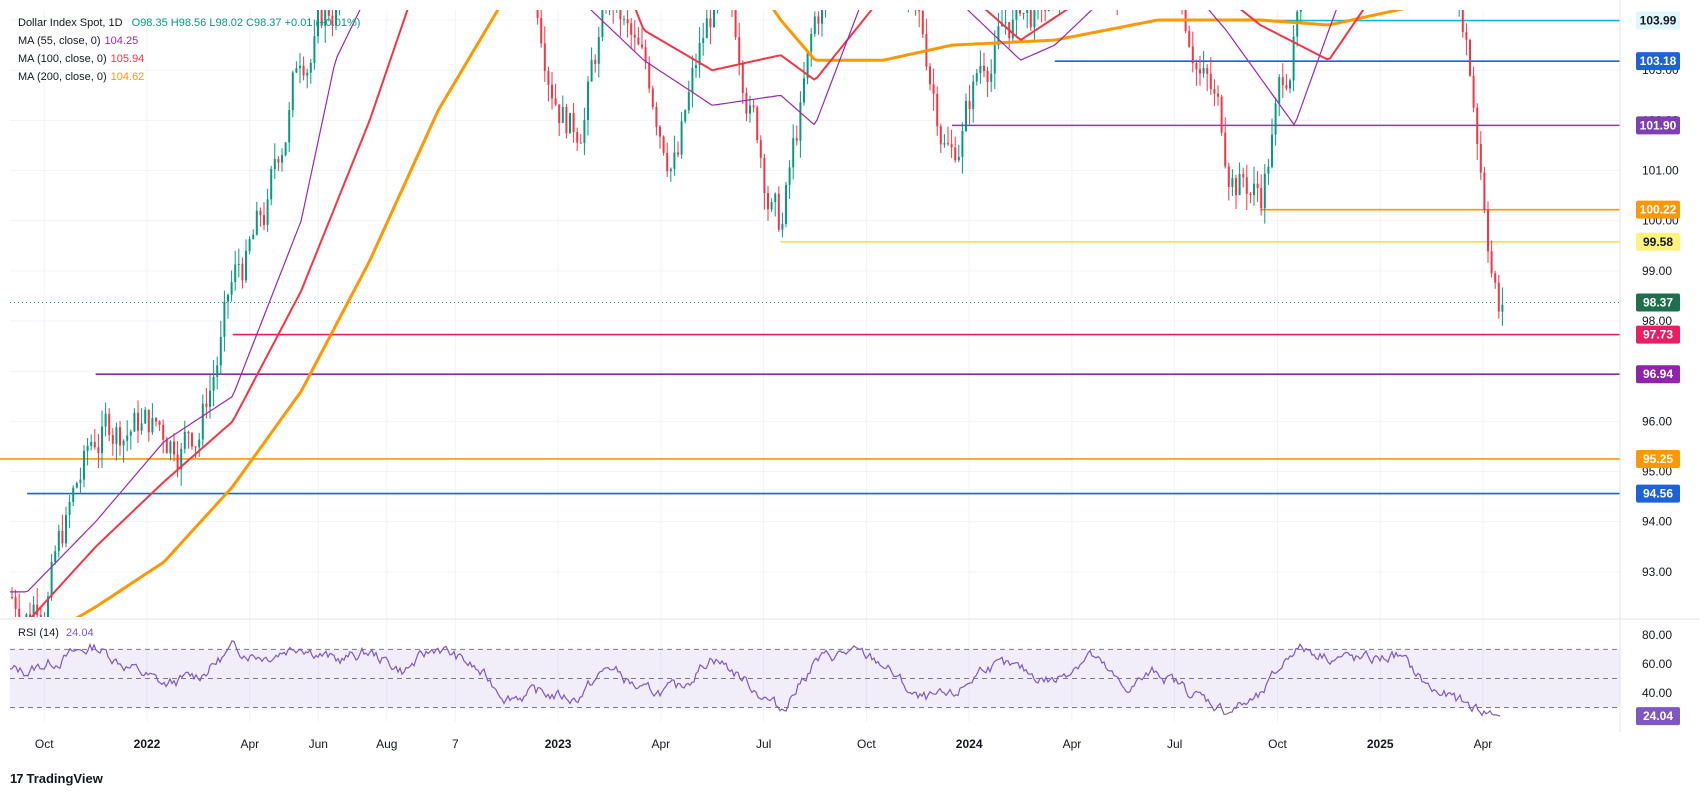 The height and width of the screenshot is (802, 1708). What do you see at coordinates (1174, 744) in the screenshot?
I see `x-tick-label: Jul` at bounding box center [1174, 744].